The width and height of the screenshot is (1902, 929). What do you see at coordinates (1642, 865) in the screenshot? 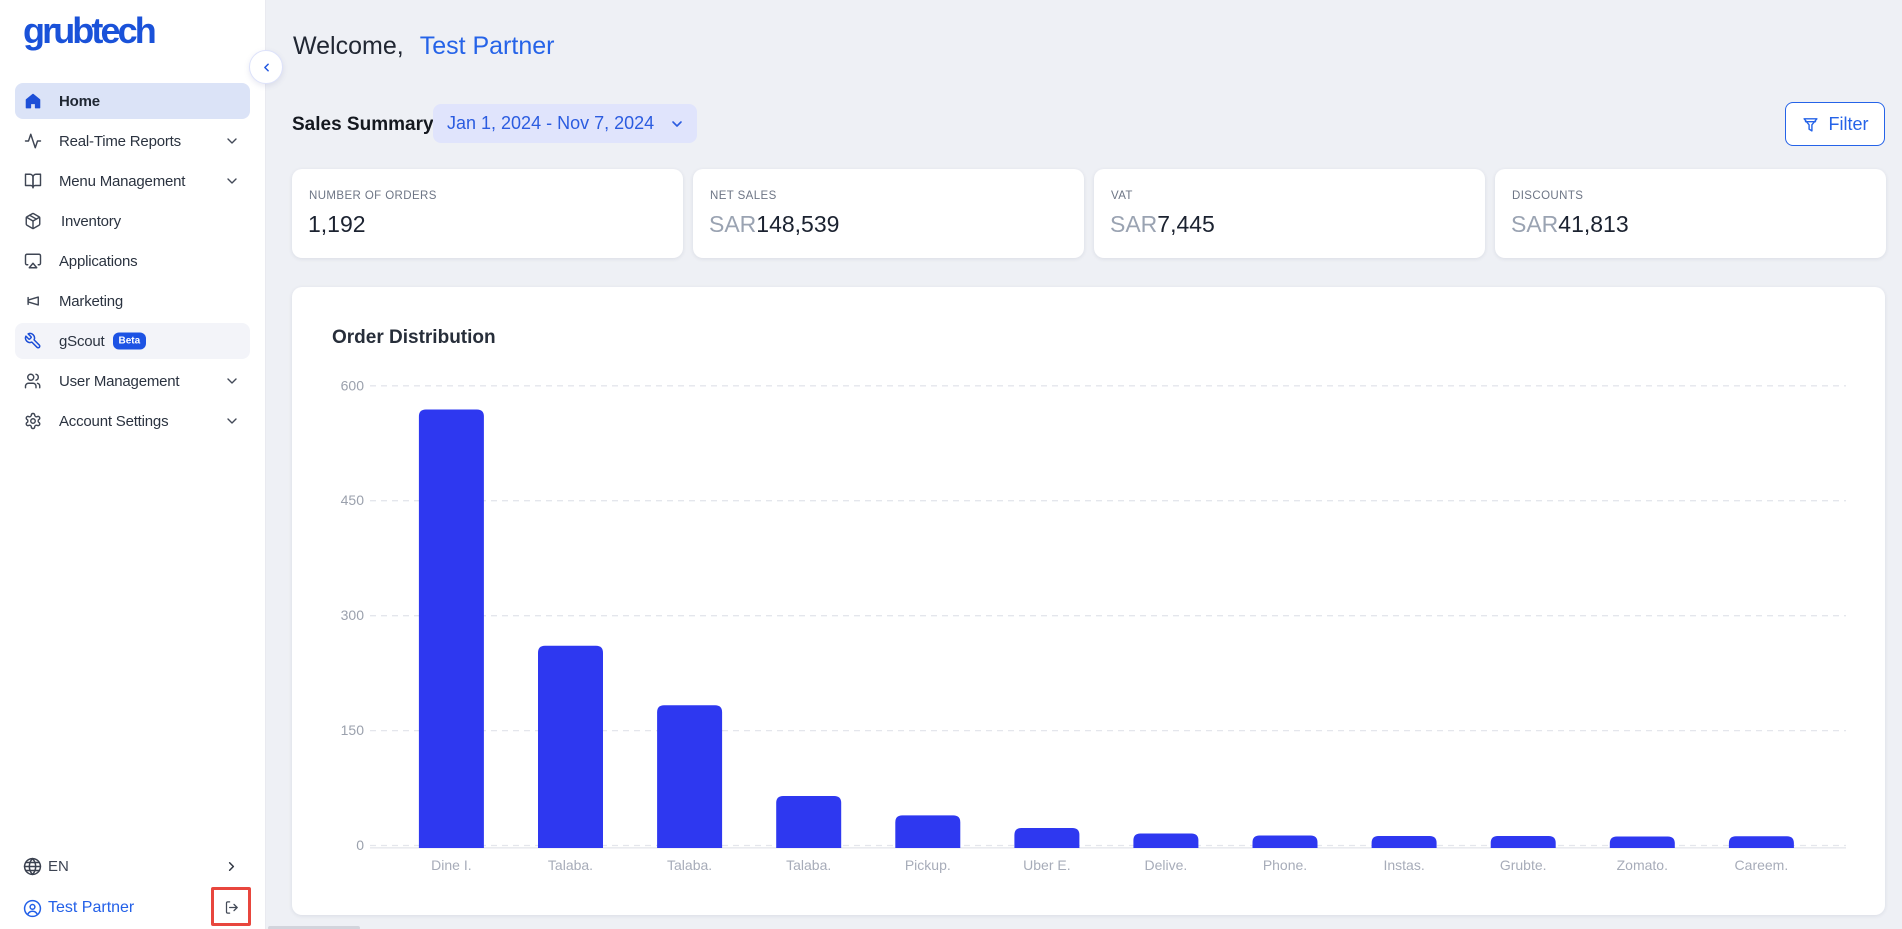
I see `svg-text: Zomato.` at bounding box center [1642, 865].